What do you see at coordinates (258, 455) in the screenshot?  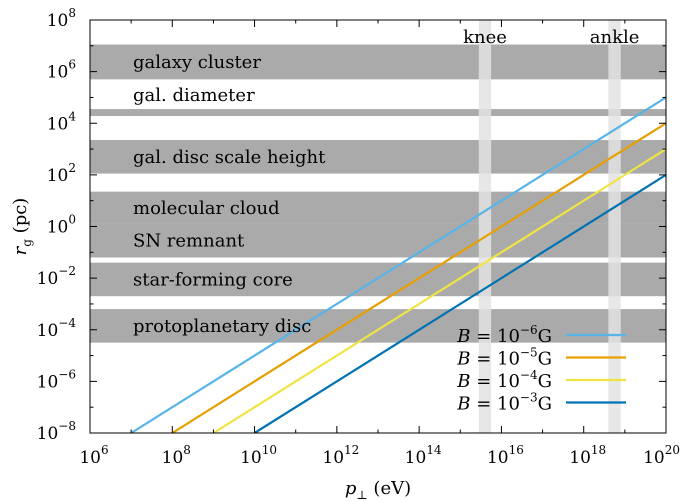 I see `x-tick-label: 10¹⁰` at bounding box center [258, 455].